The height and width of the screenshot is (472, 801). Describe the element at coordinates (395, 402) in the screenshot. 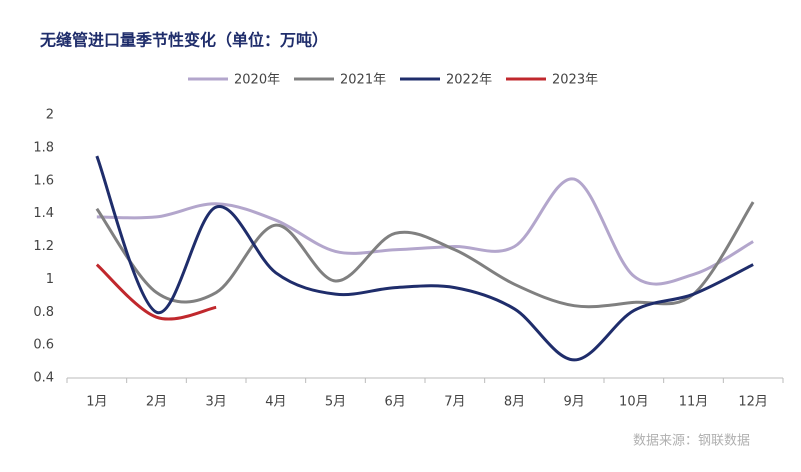

I see `x-tick-label: 6月` at that location.